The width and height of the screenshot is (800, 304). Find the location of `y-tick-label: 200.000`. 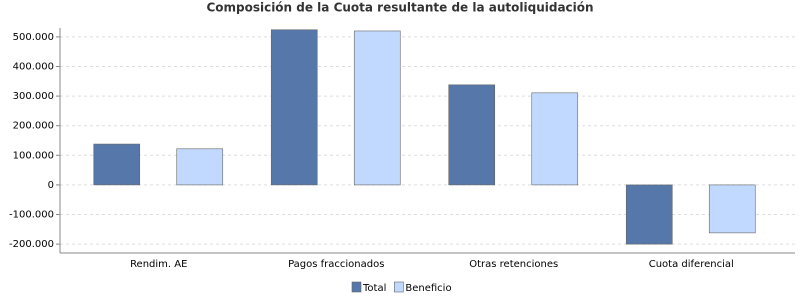

y-tick-label: 200.000 is located at coordinates (33, 126).